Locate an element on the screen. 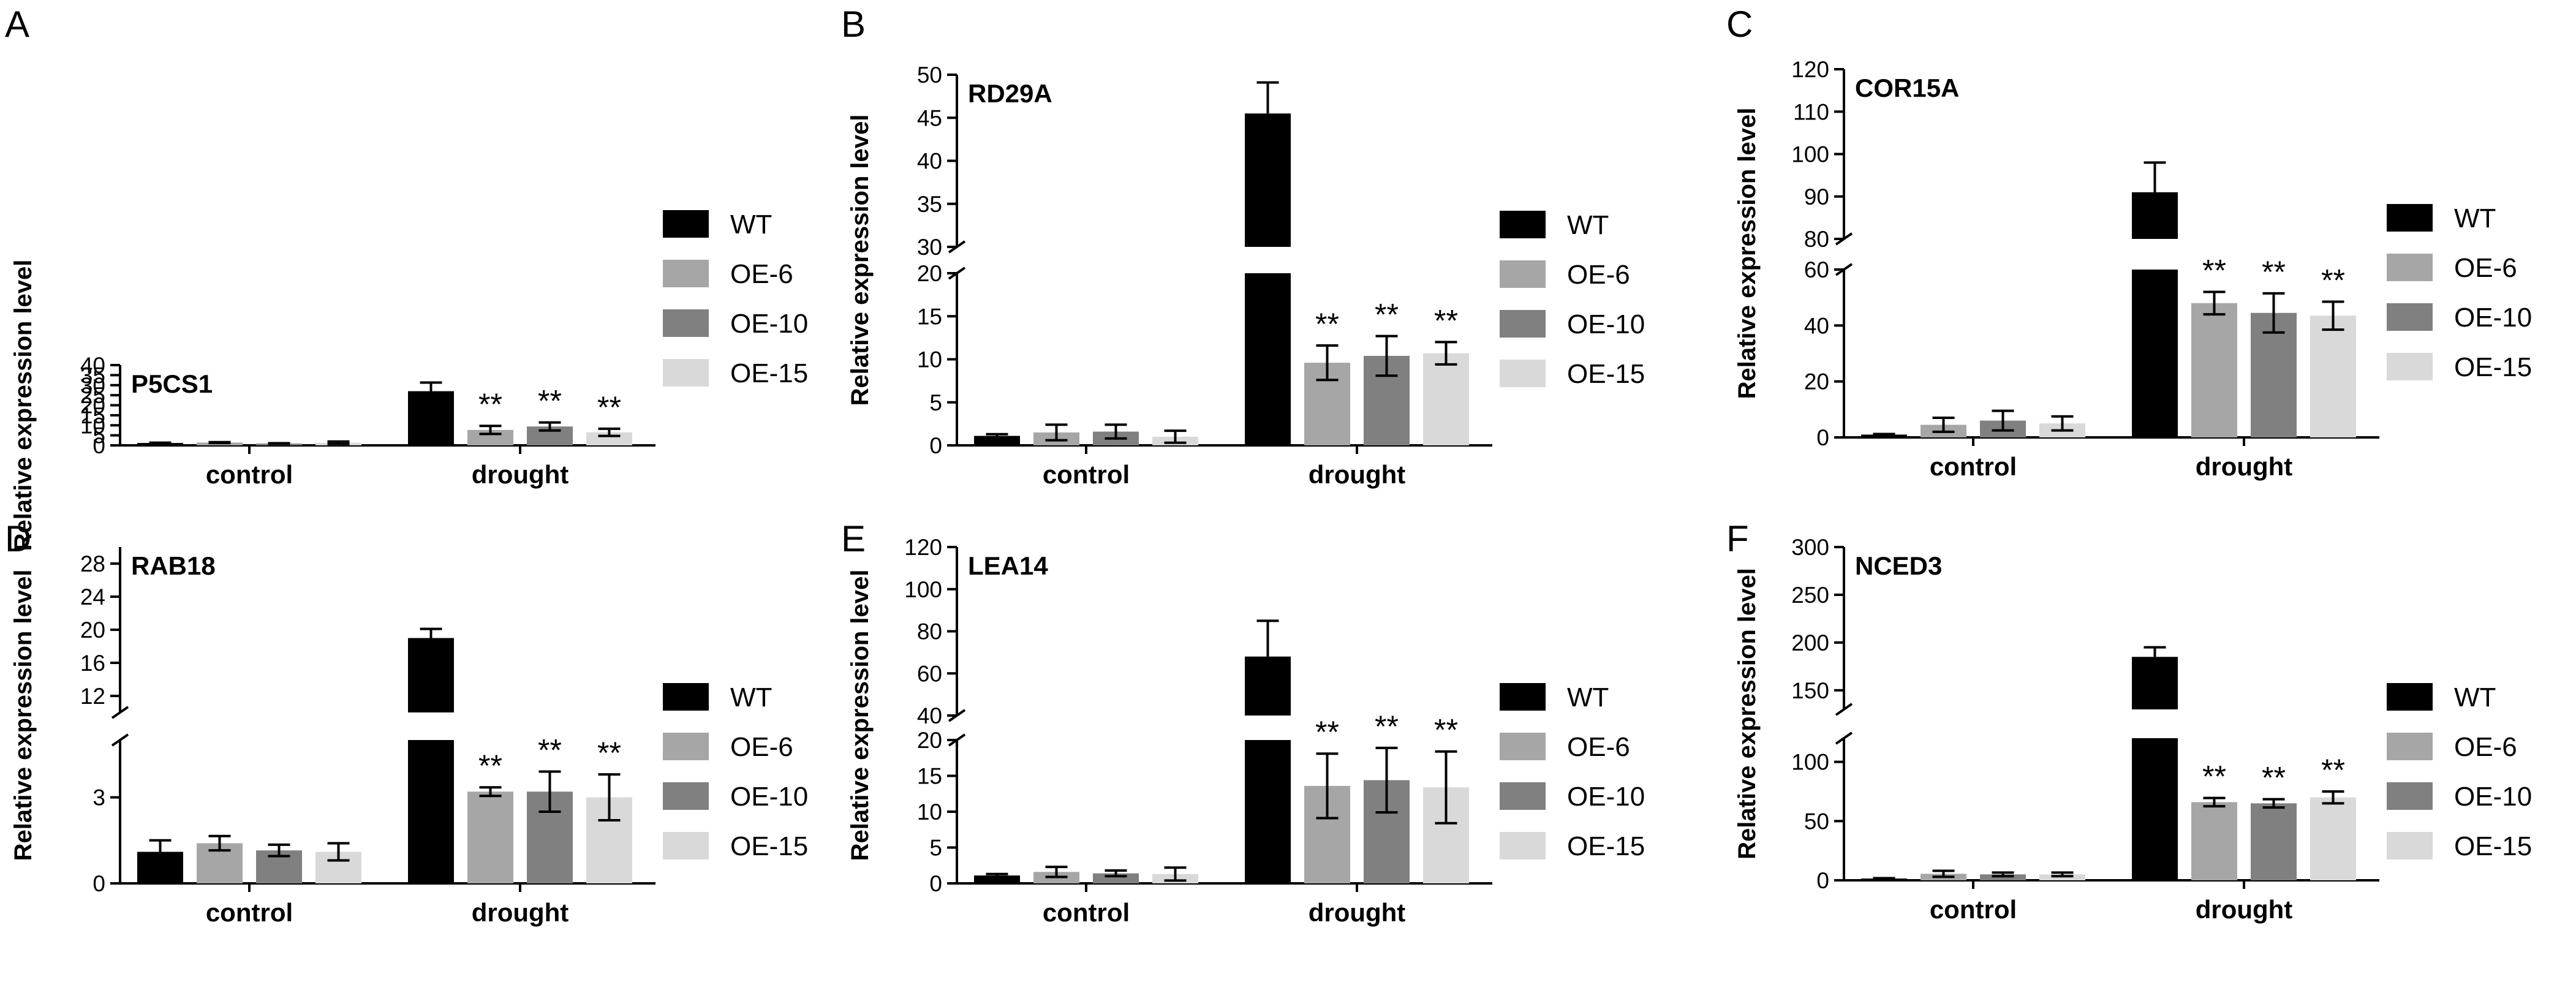  y-tick-label: 60 is located at coordinates (929, 673).